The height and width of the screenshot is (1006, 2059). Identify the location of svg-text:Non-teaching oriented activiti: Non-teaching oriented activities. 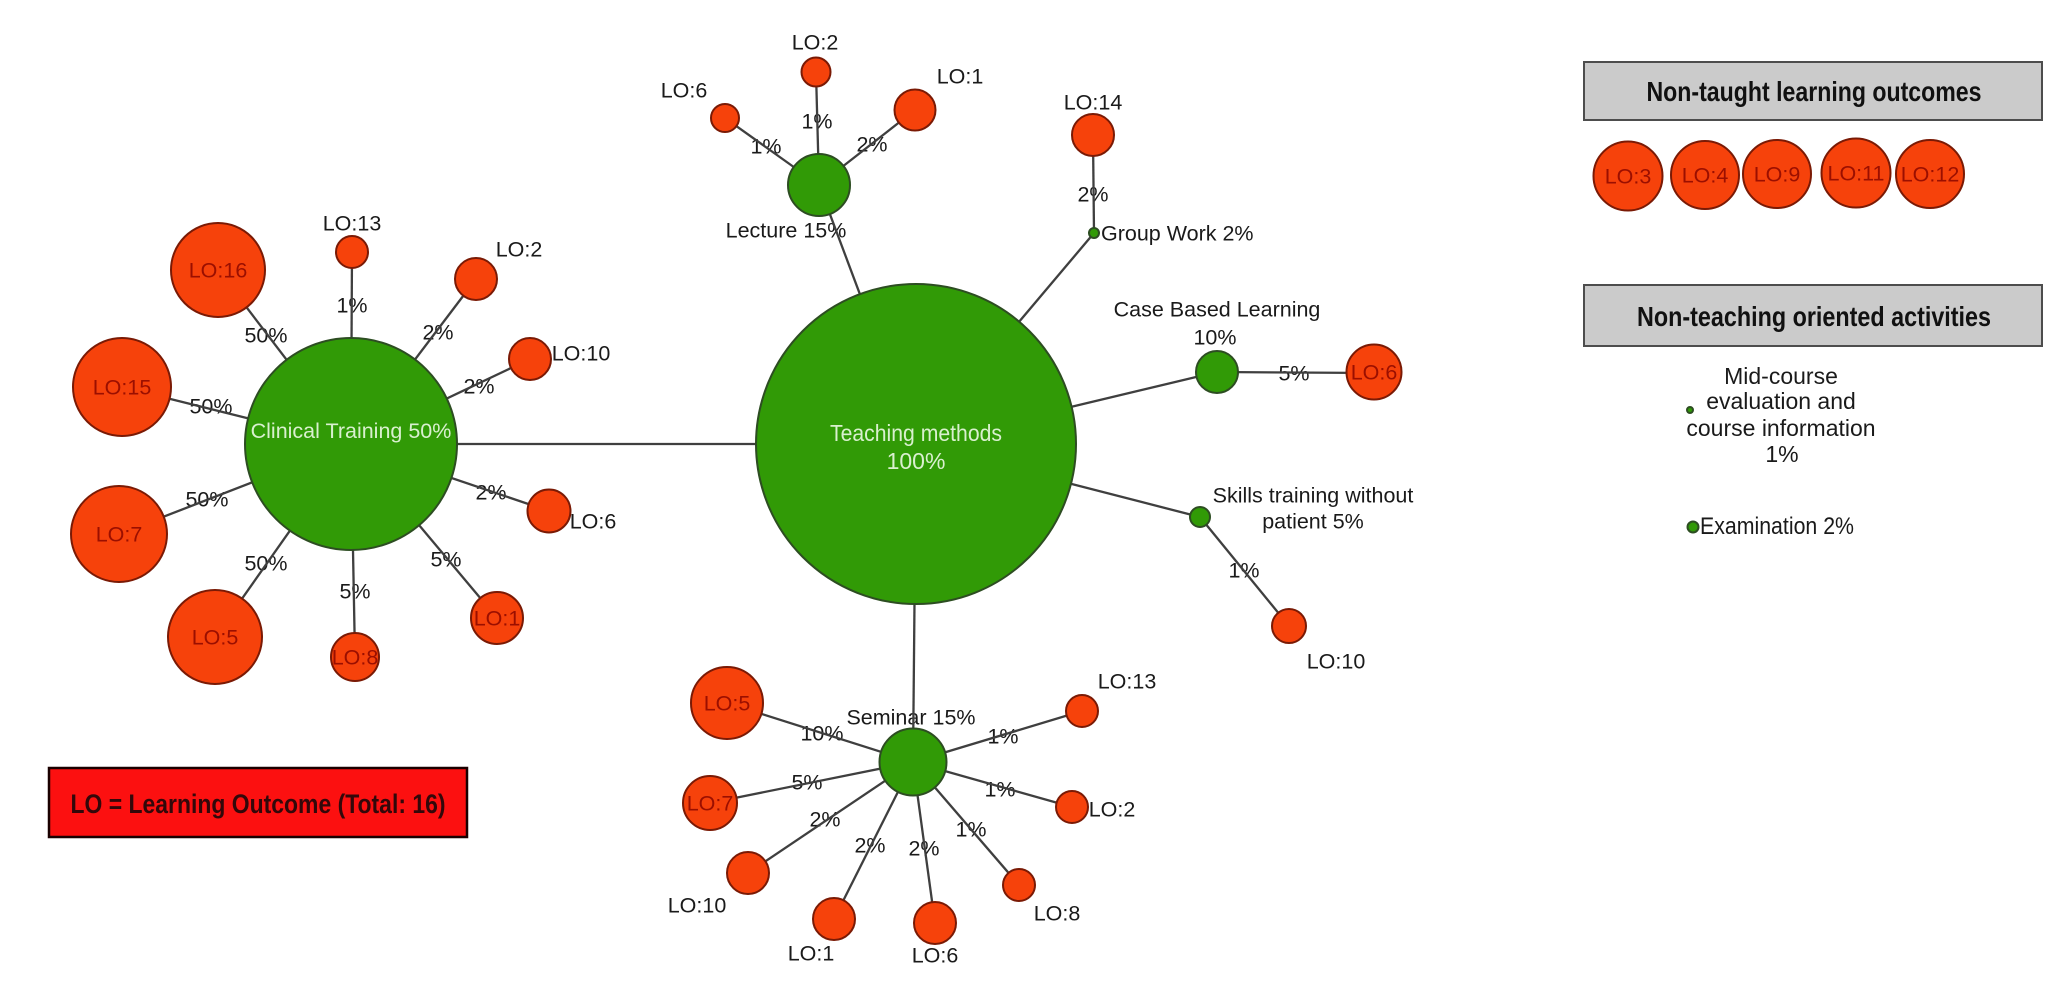
(1814, 316).